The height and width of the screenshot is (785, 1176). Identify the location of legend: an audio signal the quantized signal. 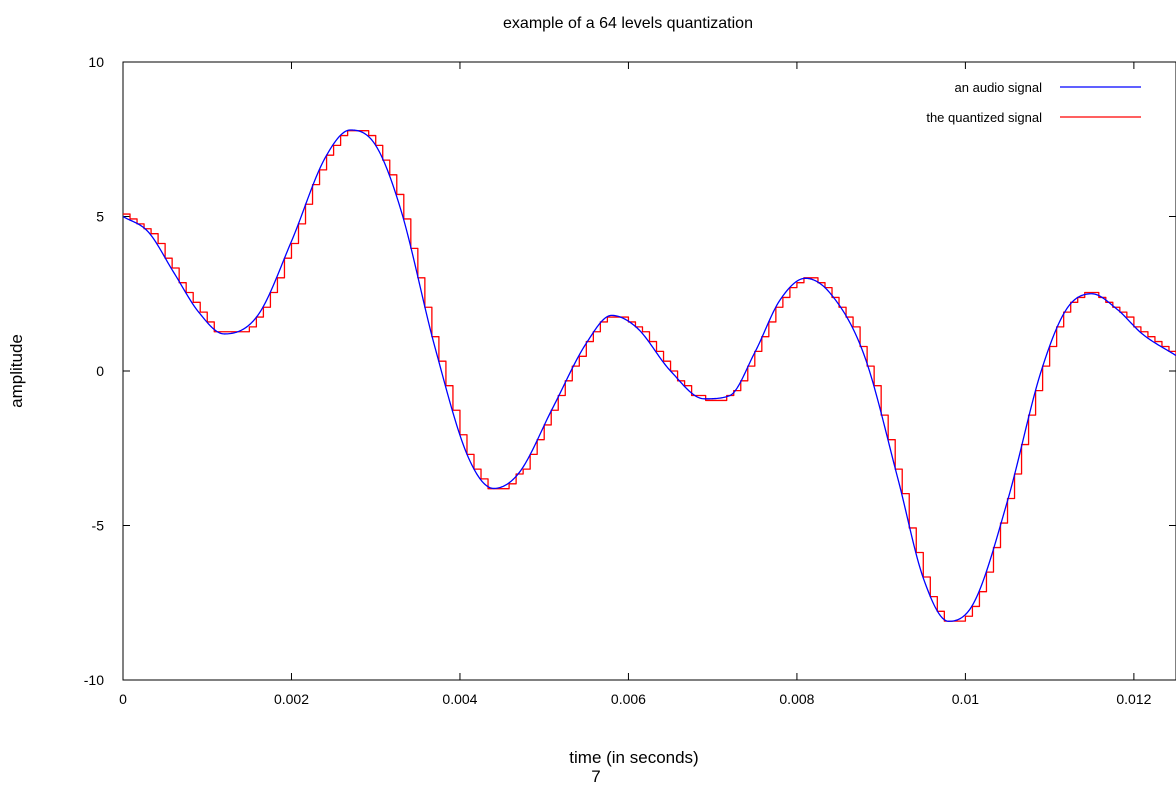
(1033, 102).